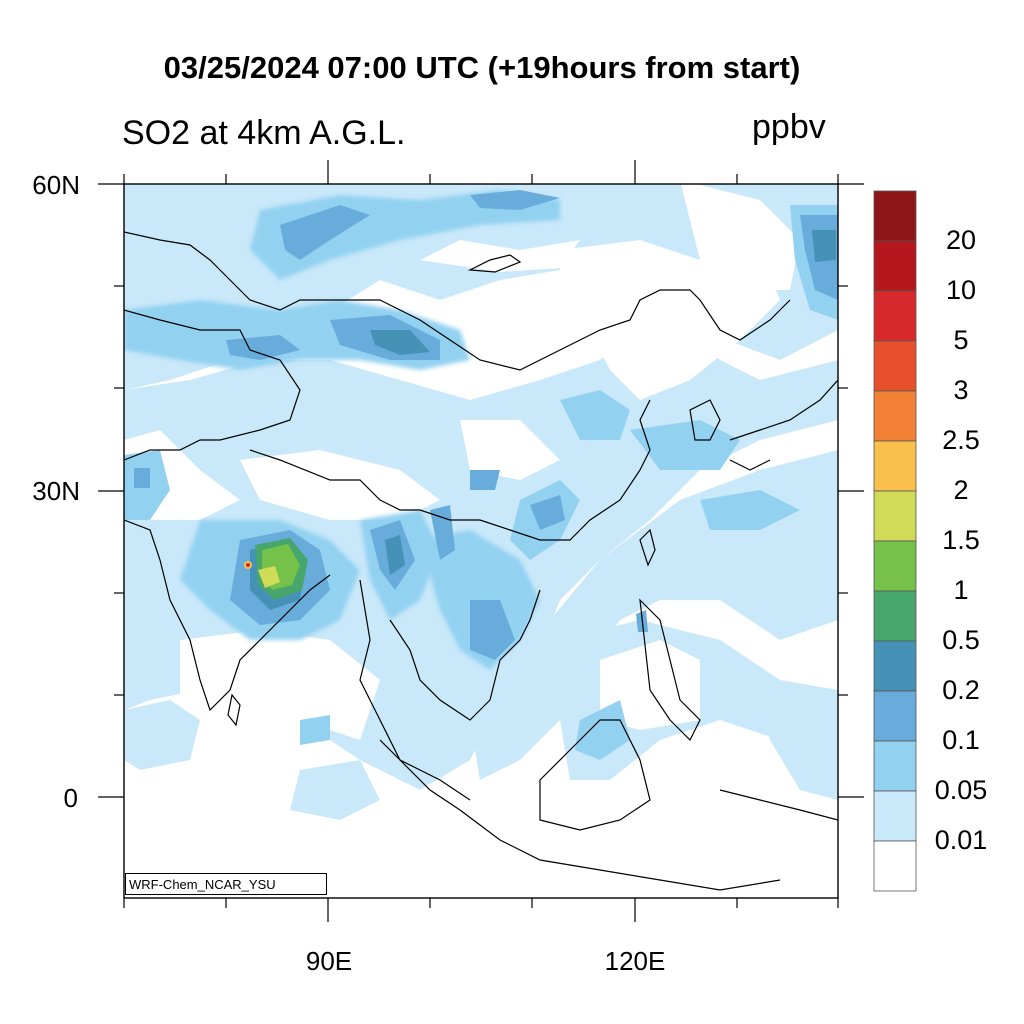  I want to click on lon-label-120e: 120E, so click(635, 961).